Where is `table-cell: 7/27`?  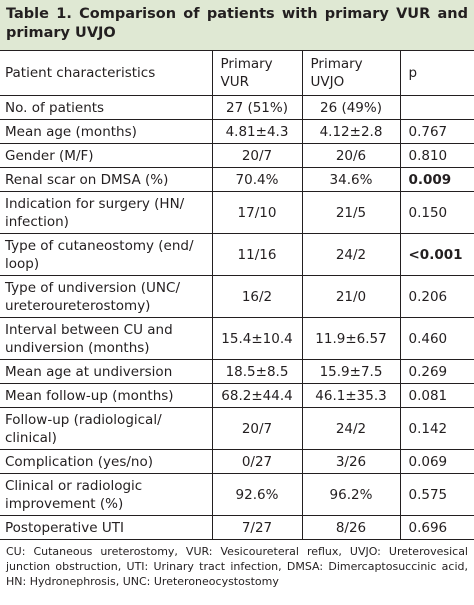 table-cell: 7/27 is located at coordinates (257, 527).